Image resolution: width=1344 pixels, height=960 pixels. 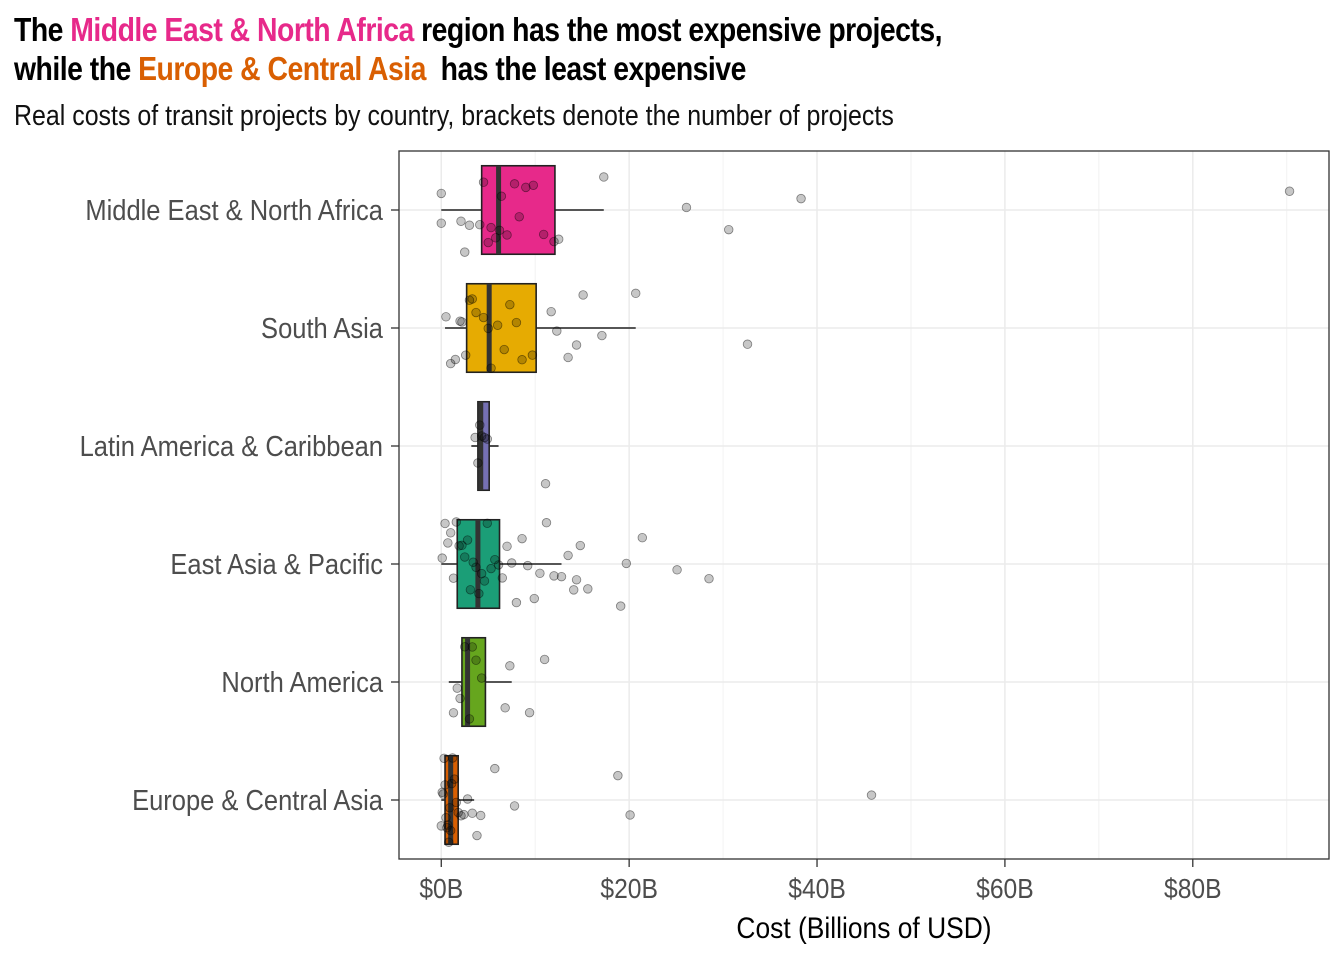 What do you see at coordinates (242, 29) in the screenshot?
I see `title-highlight-mena: Middle East & North Africa` at bounding box center [242, 29].